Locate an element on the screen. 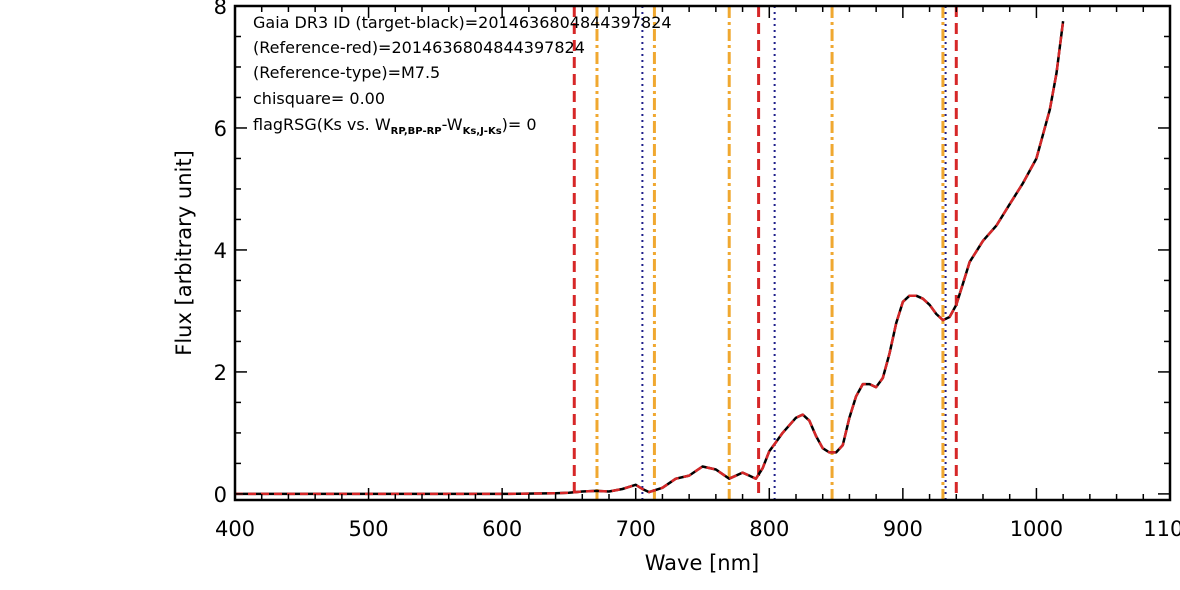  x-tick-label: 400 is located at coordinates (235, 529).